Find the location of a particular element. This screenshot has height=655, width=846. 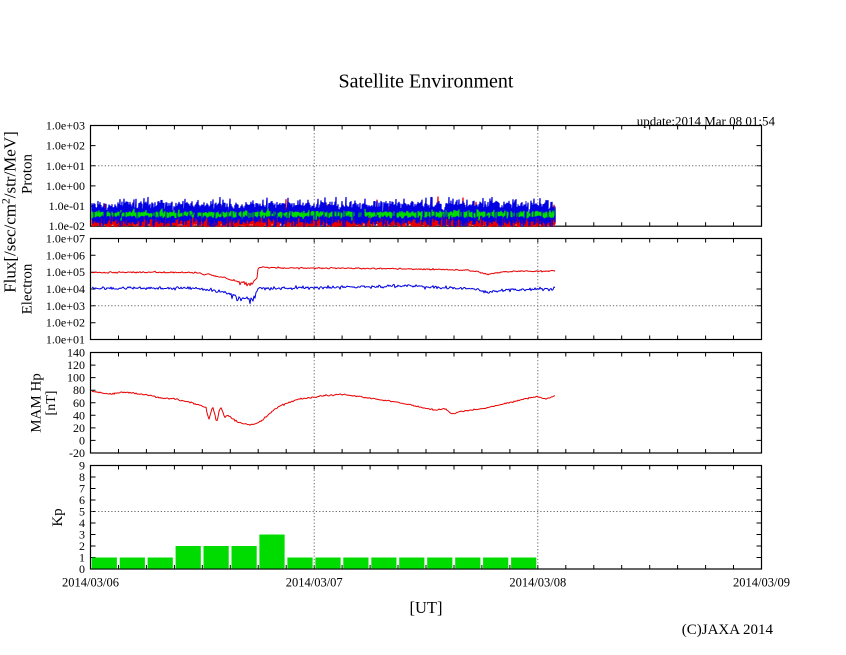

svg-text: 40 is located at coordinates (79, 415).